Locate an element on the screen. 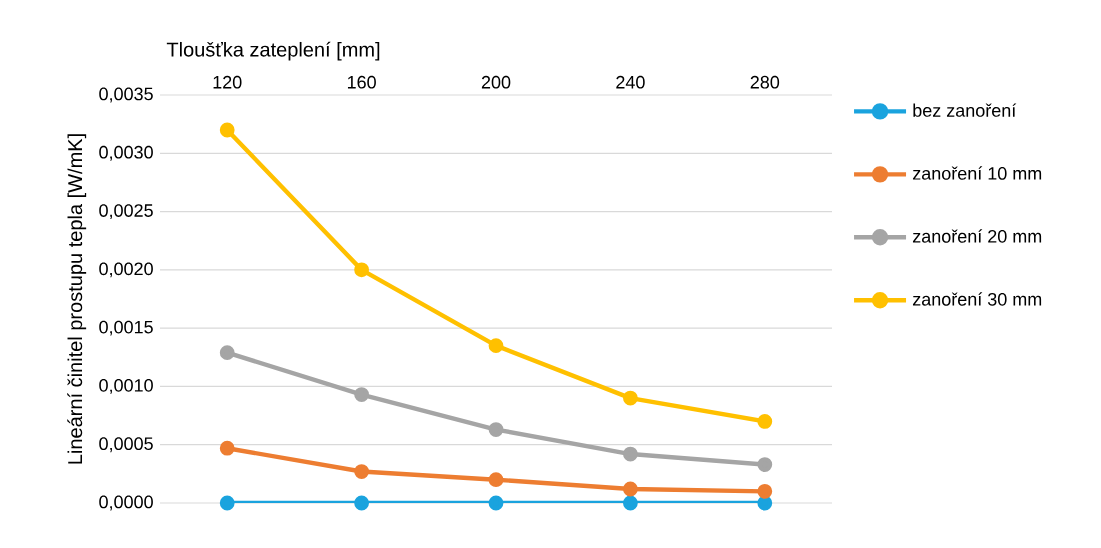  legend-label: bez zanoření is located at coordinates (965, 110).